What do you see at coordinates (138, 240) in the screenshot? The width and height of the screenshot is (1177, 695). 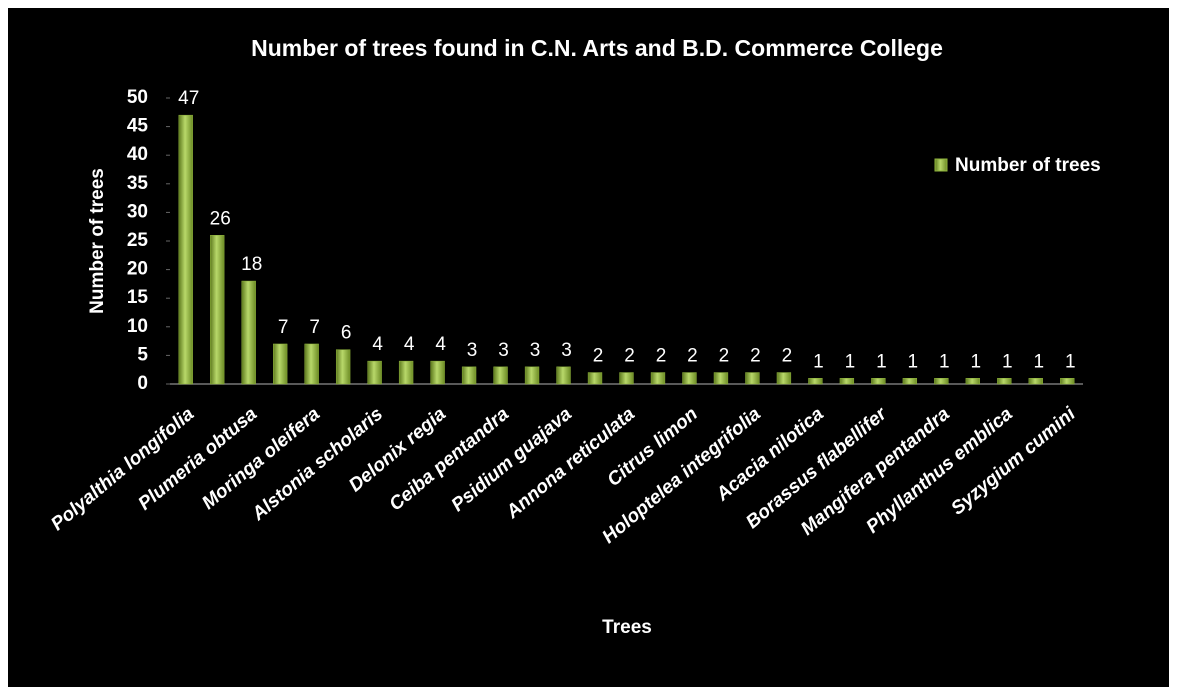 I see `y-tick-label: 25` at bounding box center [138, 240].